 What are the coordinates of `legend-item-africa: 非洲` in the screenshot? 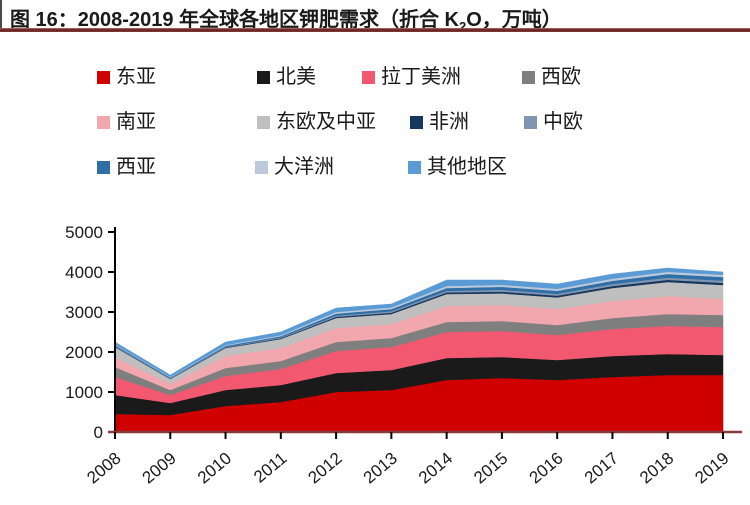 It's located at (467, 122).